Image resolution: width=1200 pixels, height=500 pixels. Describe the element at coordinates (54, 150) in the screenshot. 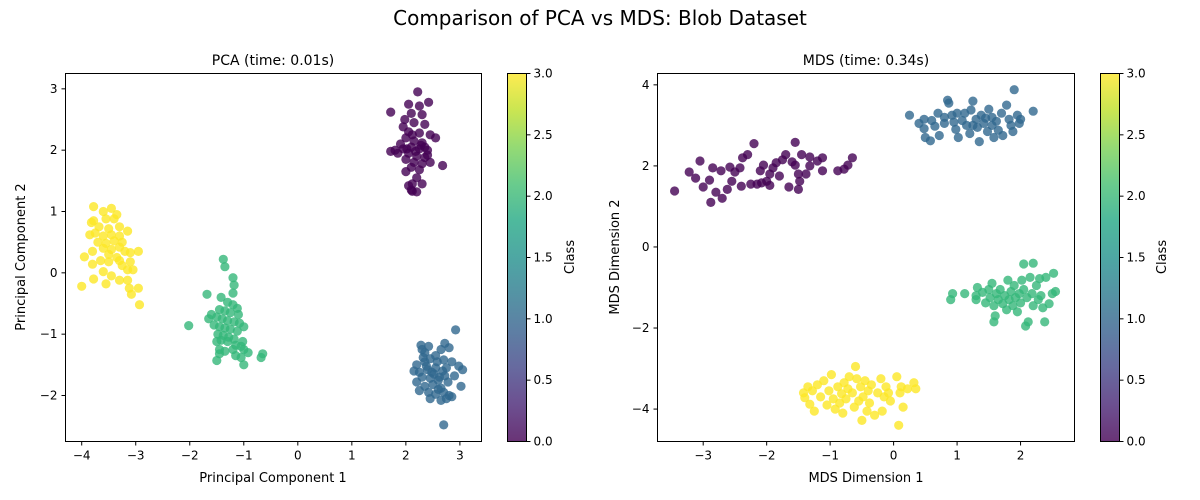

I see `pca-y-tick-label: 2` at that location.